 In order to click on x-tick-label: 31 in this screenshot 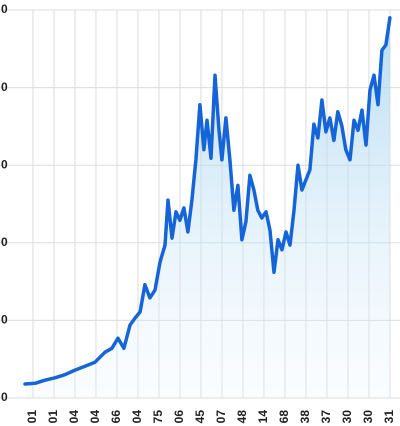, I will do `click(389, 417)`.